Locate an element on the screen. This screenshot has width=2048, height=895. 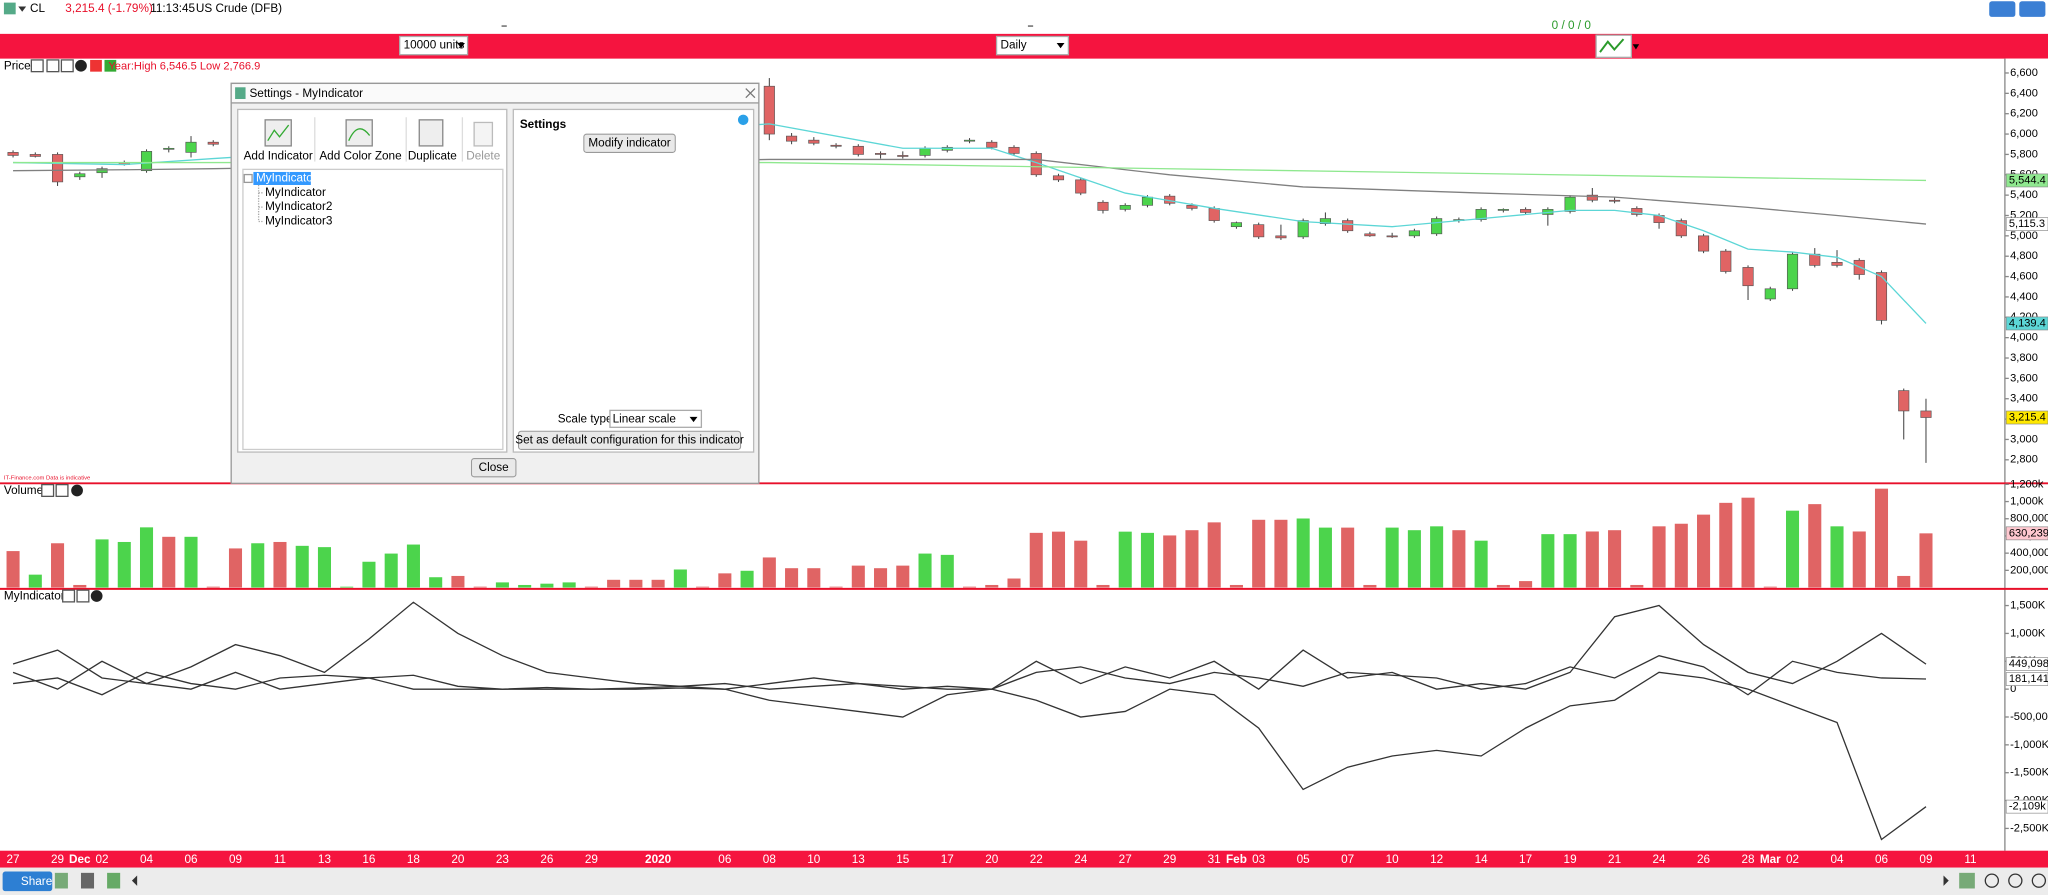
toolbar: 10000 units Daily is located at coordinates (1024, 46).